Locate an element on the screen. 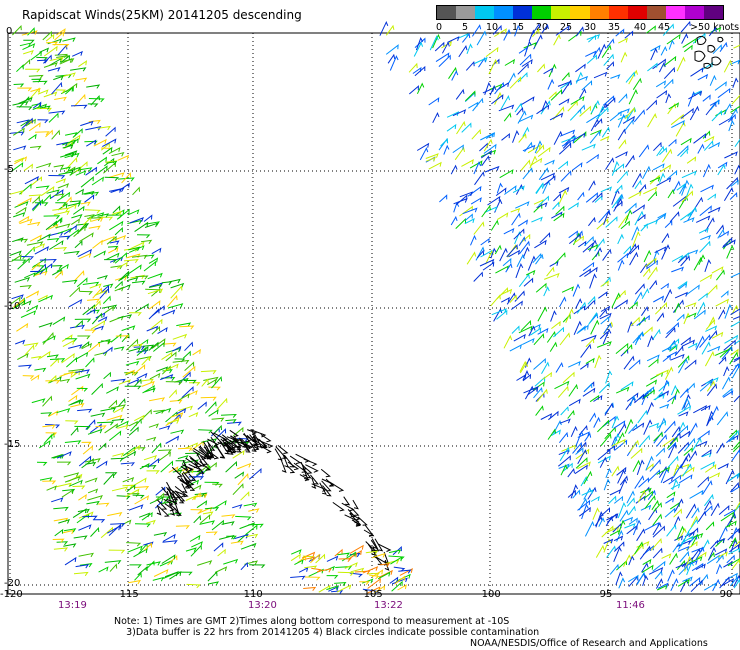 This screenshot has height=650, width=740. longitude-label: -100 is located at coordinates (489, 594).